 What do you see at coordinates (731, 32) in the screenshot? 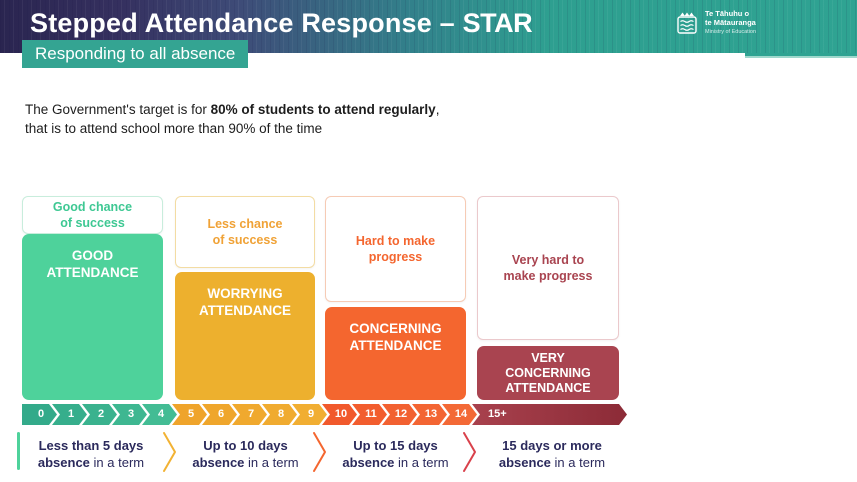
I see `logo-line-3: Ministry of Education` at bounding box center [731, 32].